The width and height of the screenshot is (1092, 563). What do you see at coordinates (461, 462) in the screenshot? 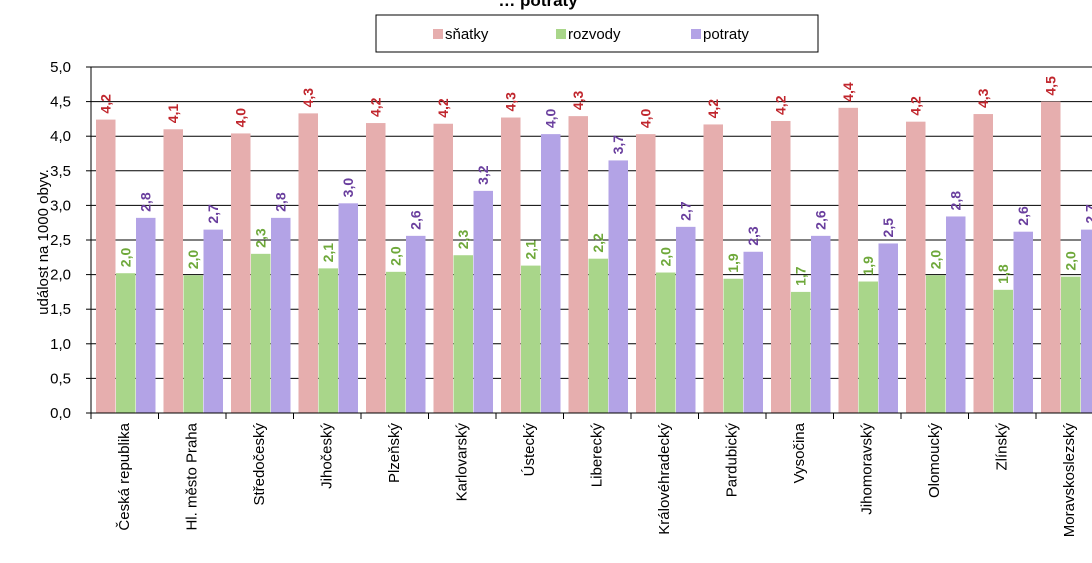
I see `x-category-label: Karlovarský` at bounding box center [461, 462].